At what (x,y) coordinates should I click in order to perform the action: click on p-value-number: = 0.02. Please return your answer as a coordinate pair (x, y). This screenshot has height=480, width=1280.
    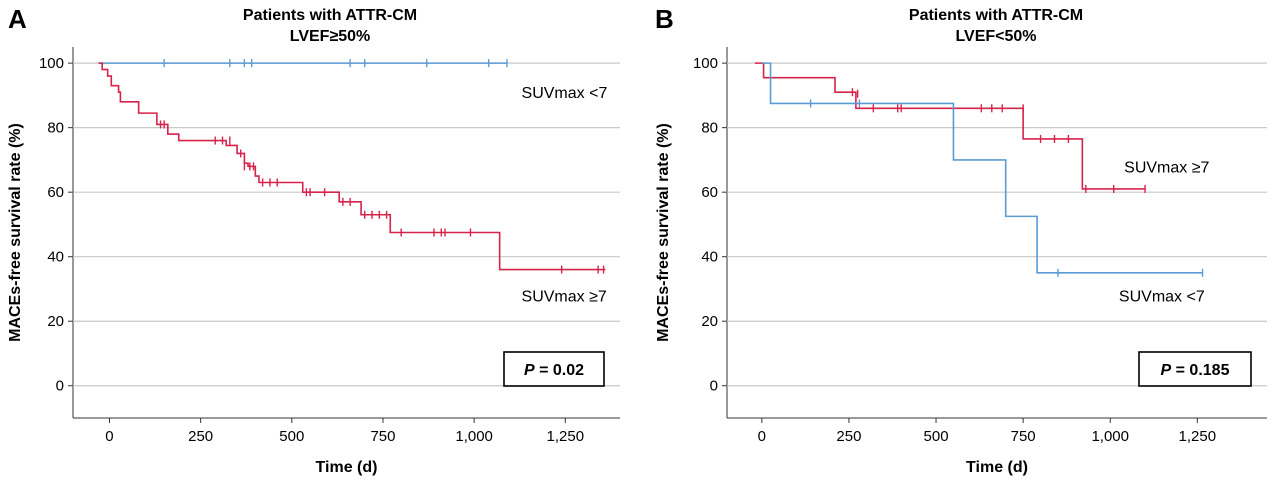
    Looking at the image, I should click on (559, 370).